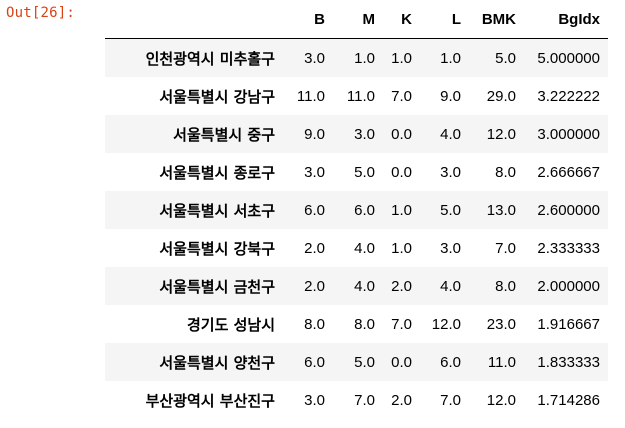 The width and height of the screenshot is (625, 428). Describe the element at coordinates (217, 362) in the screenshot. I see `row-index-label: 서울특별시 양천구` at that location.